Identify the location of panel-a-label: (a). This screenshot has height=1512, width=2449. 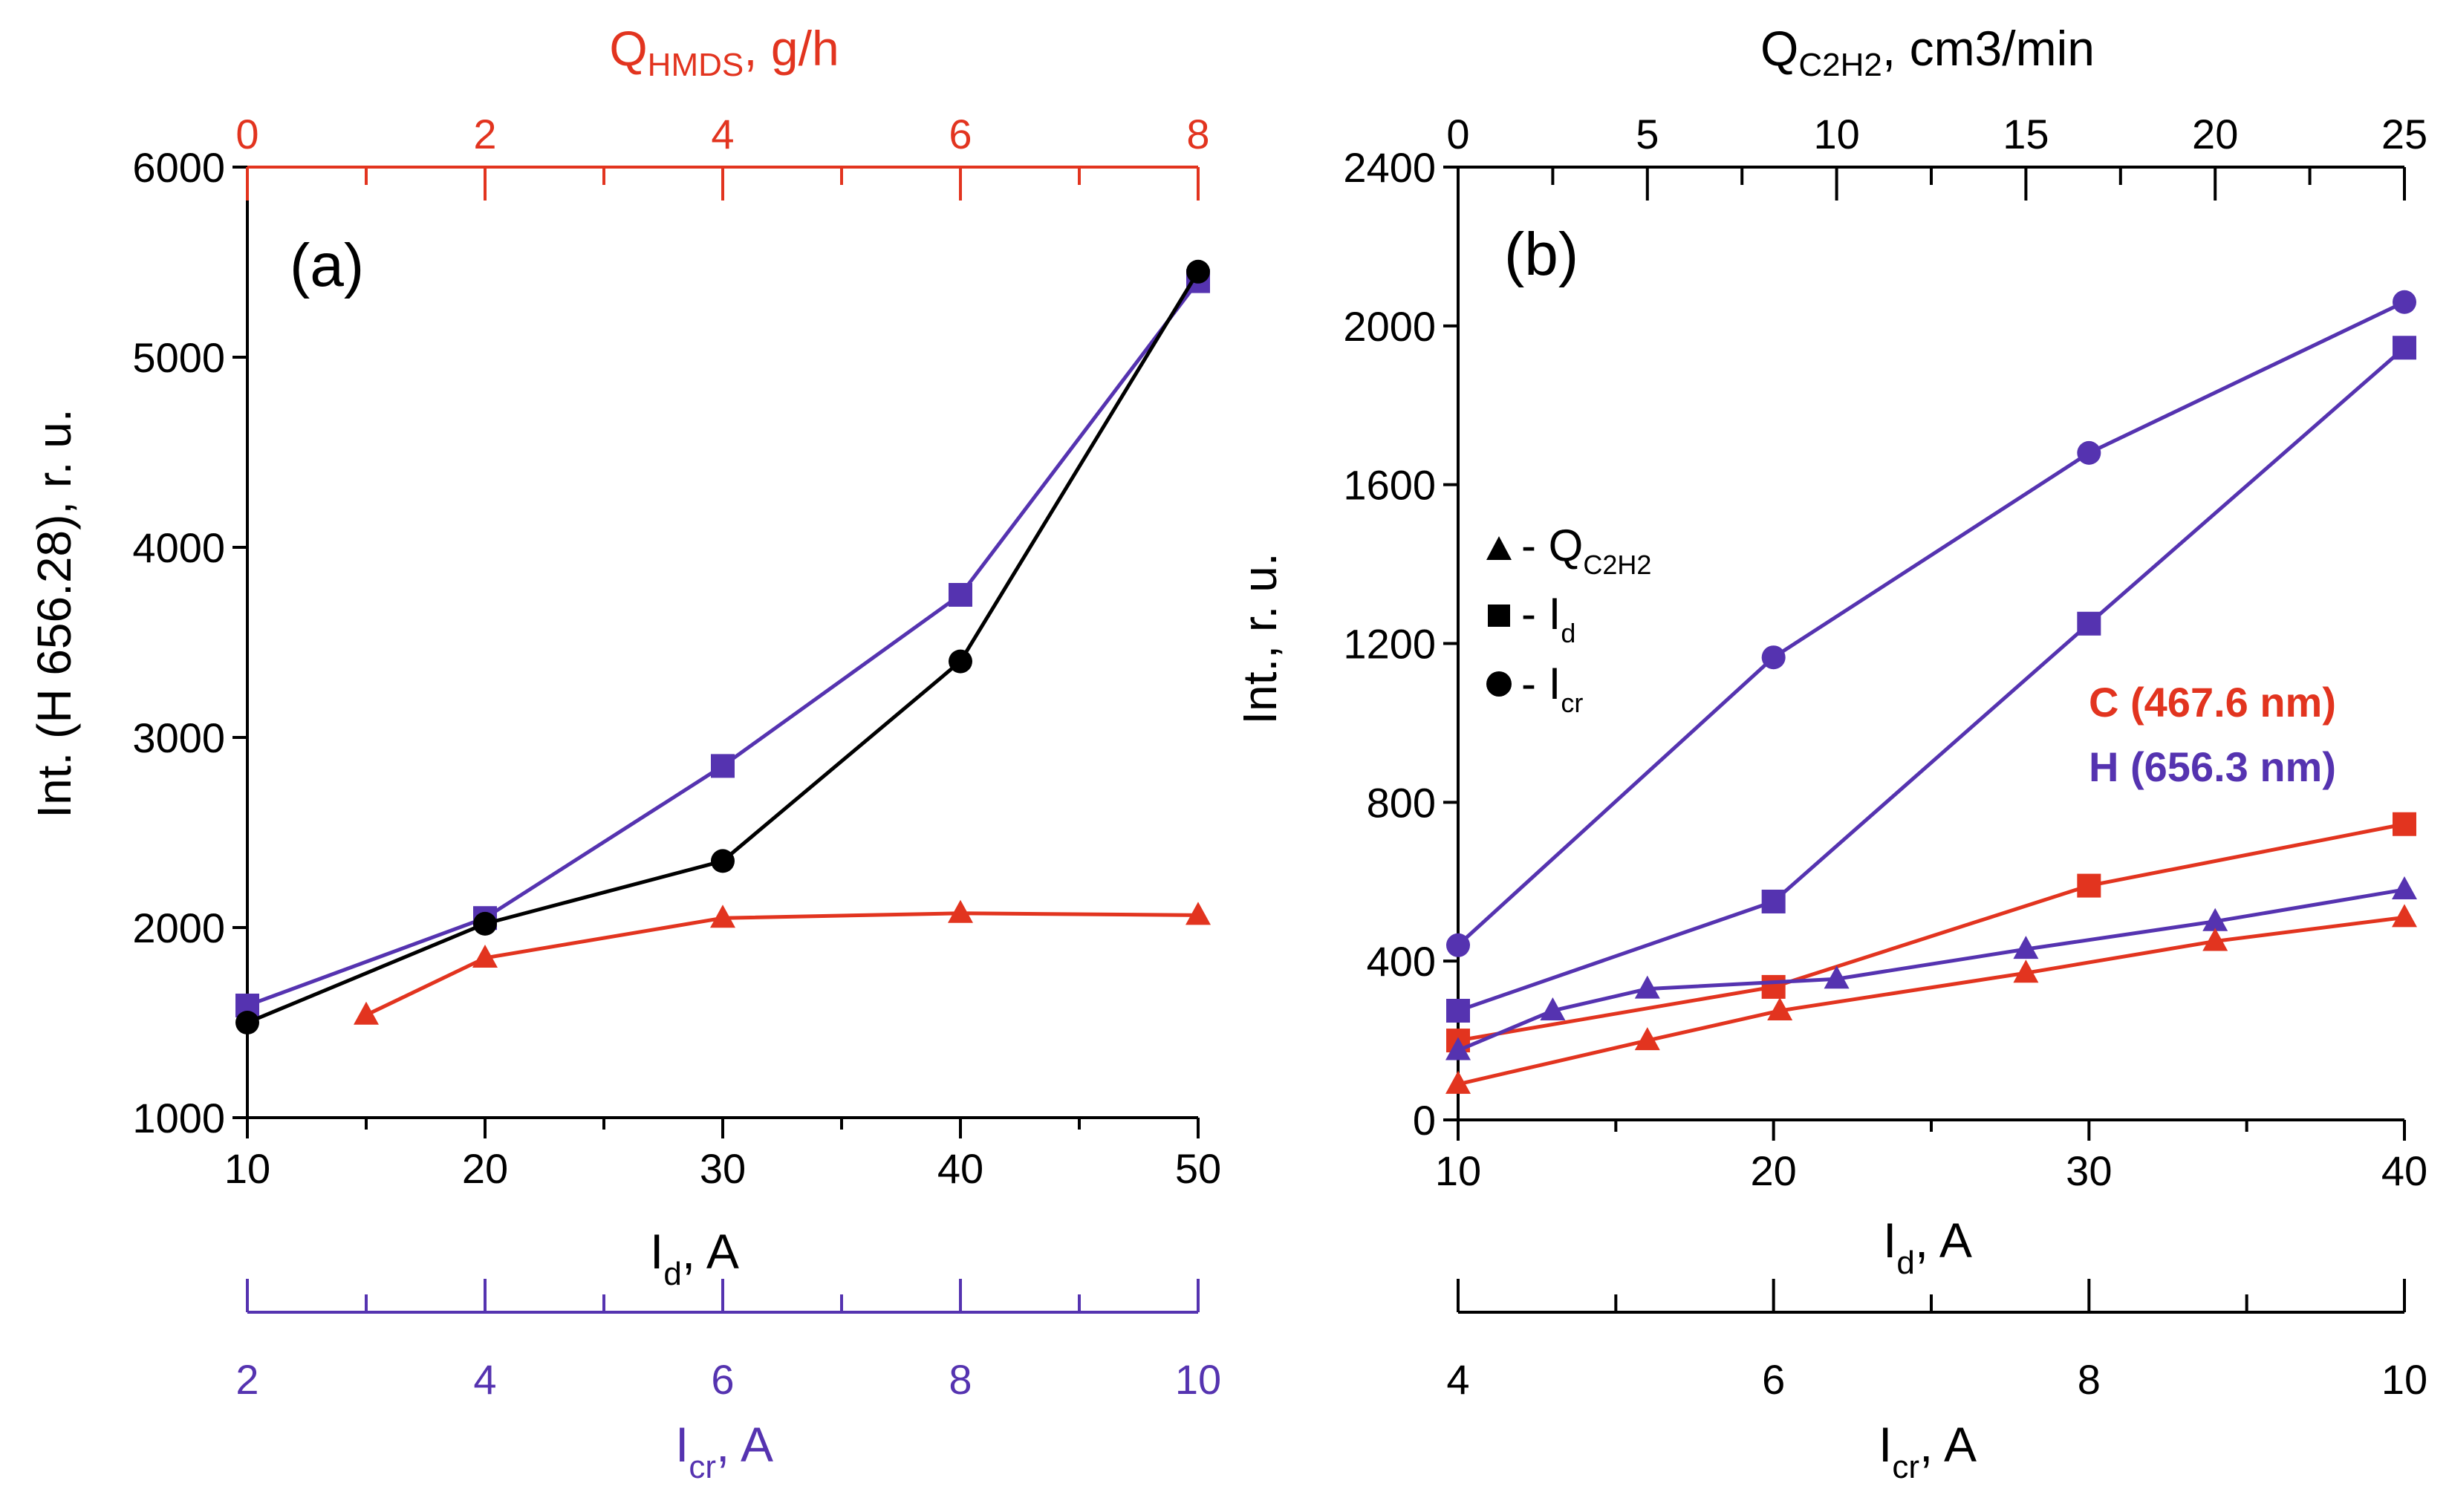
(327, 265).